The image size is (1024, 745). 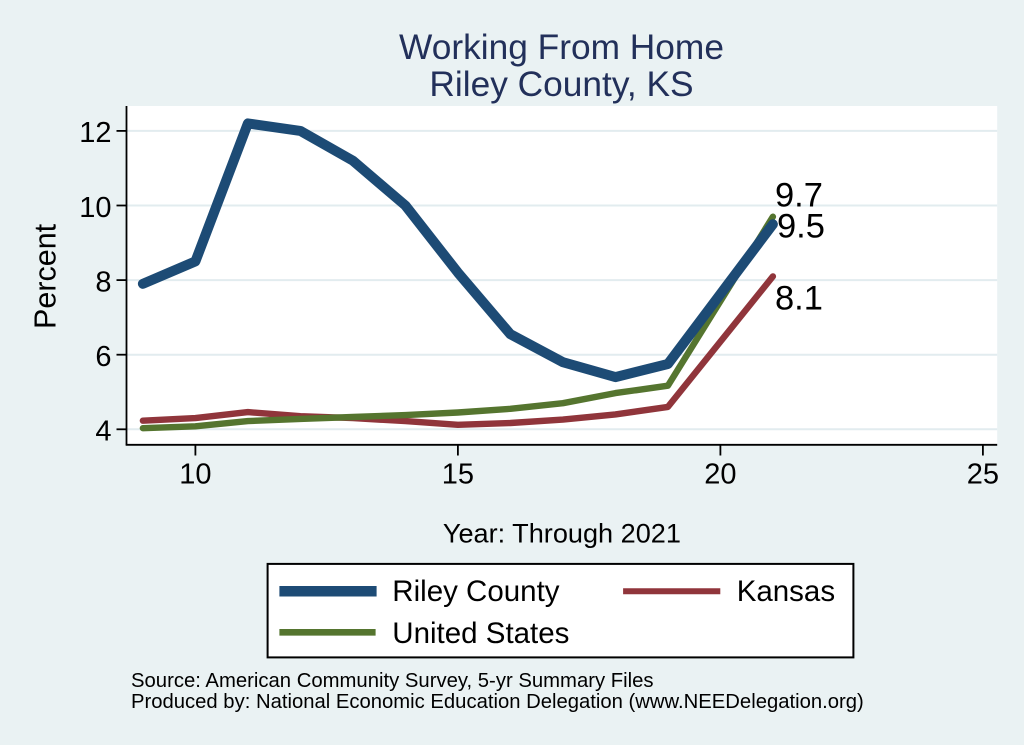 I want to click on svg-text: Riley County, so click(x=475, y=591).